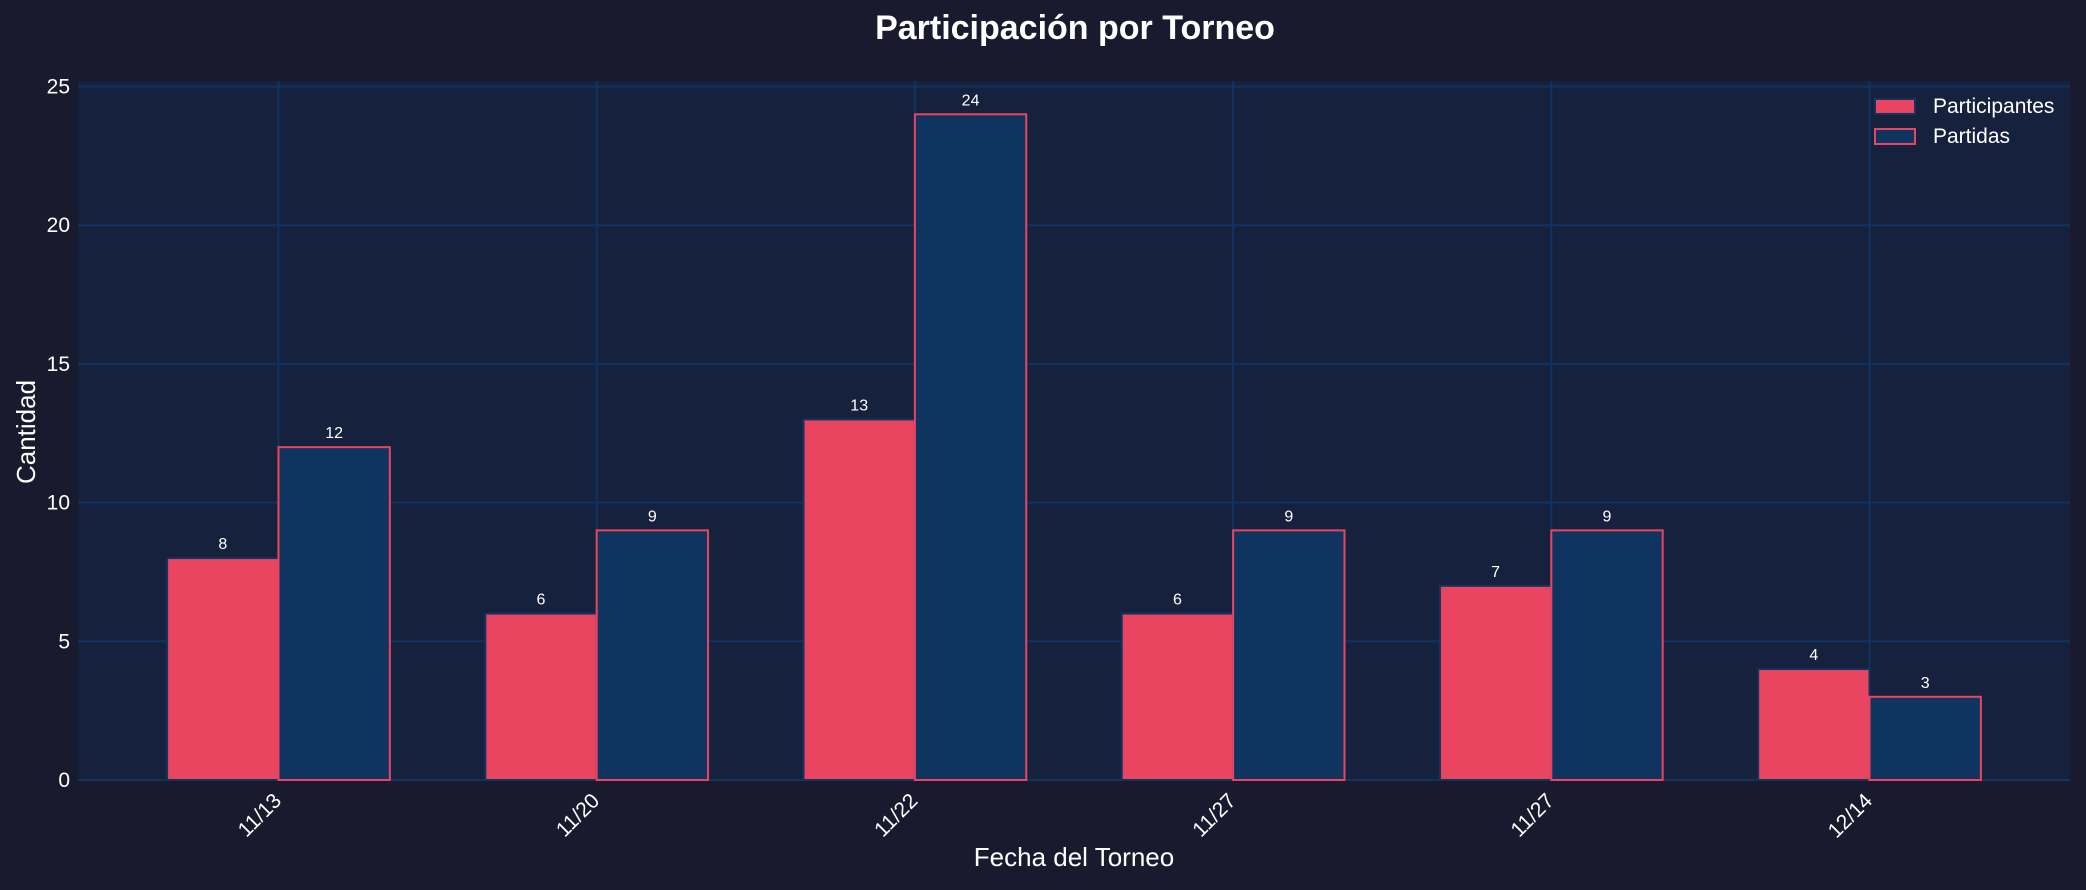 The image size is (2086, 890). I want to click on chart-title: Participación por Torneo, so click(1075, 28).